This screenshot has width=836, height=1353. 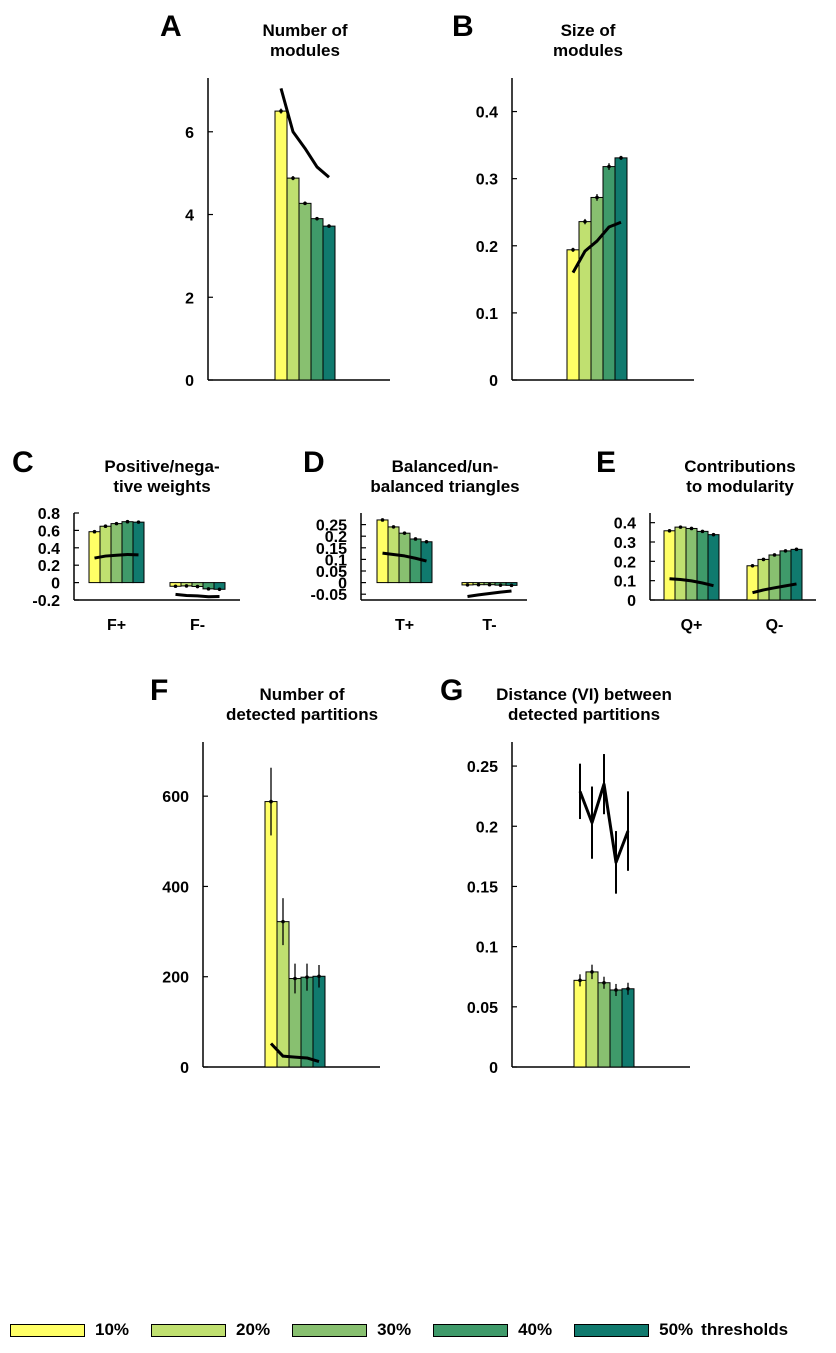 What do you see at coordinates (189, 133) in the screenshot?
I see `y-tick-label: 6` at bounding box center [189, 133].